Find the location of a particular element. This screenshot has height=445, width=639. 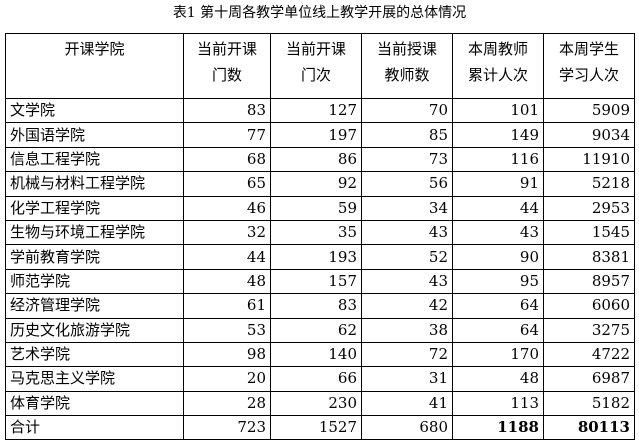

table-row: 体育学院 28 230 41 113 5182 is located at coordinates (320, 403).